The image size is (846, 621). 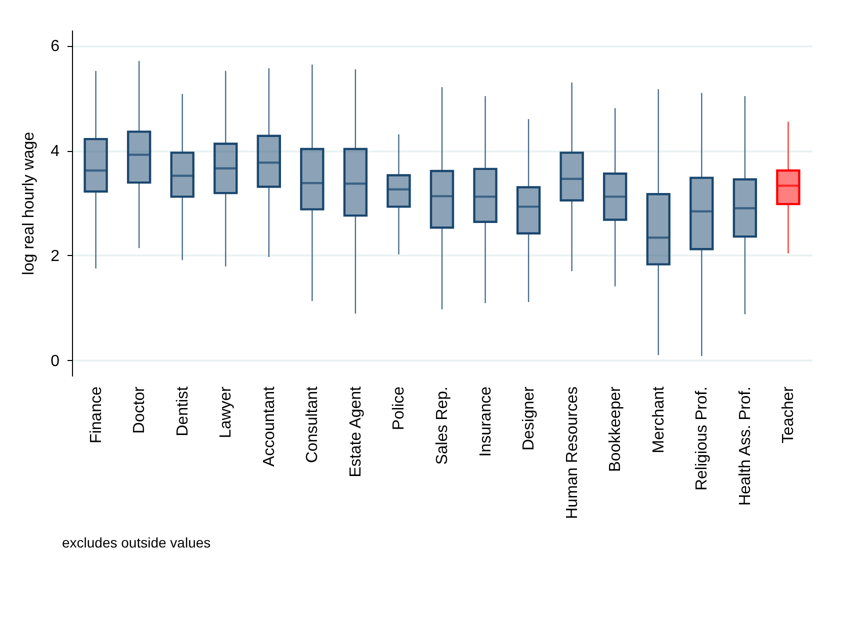 I want to click on x-tick-label: Police, so click(x=399, y=408).